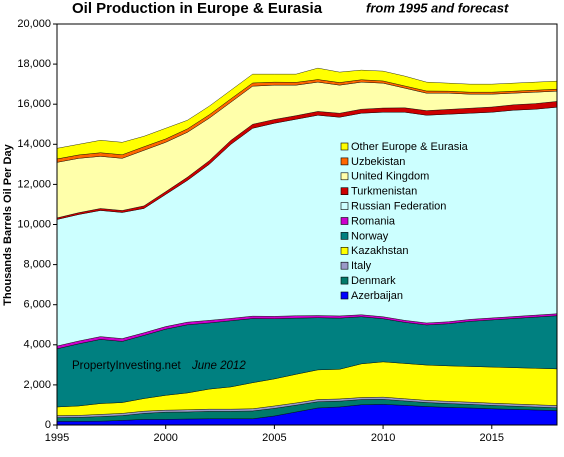 Image resolution: width=564 pixels, height=457 pixels. Describe the element at coordinates (373, 281) in the screenshot. I see `legend-label: Denmark` at that location.